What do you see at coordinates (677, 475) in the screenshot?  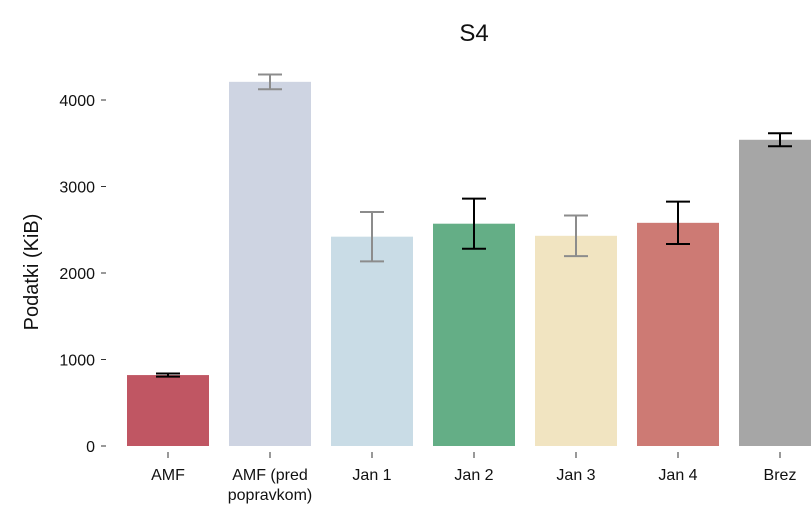 I see `x-tick-label: Jan 4` at bounding box center [677, 475].